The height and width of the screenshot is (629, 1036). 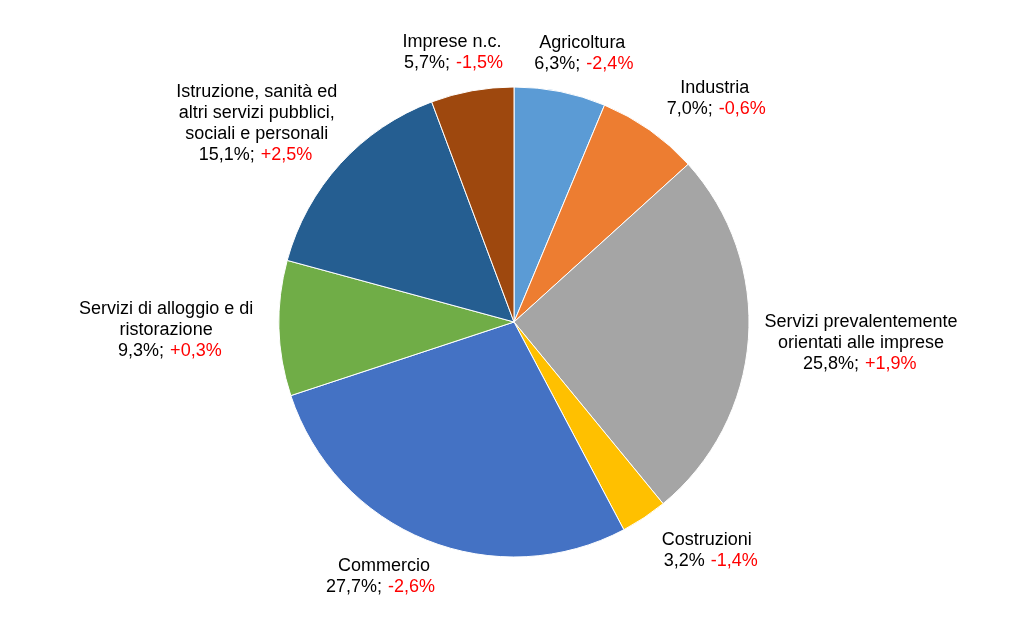 I want to click on data-label: 27,7%;, so click(x=353, y=585).